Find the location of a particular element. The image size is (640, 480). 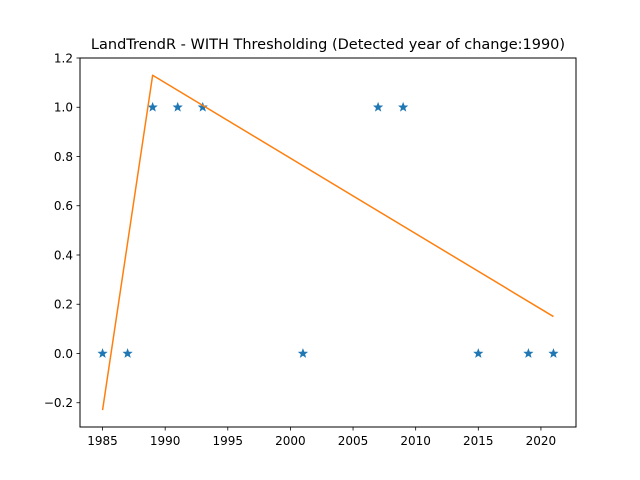

x-tick-label: 2000 is located at coordinates (290, 441).